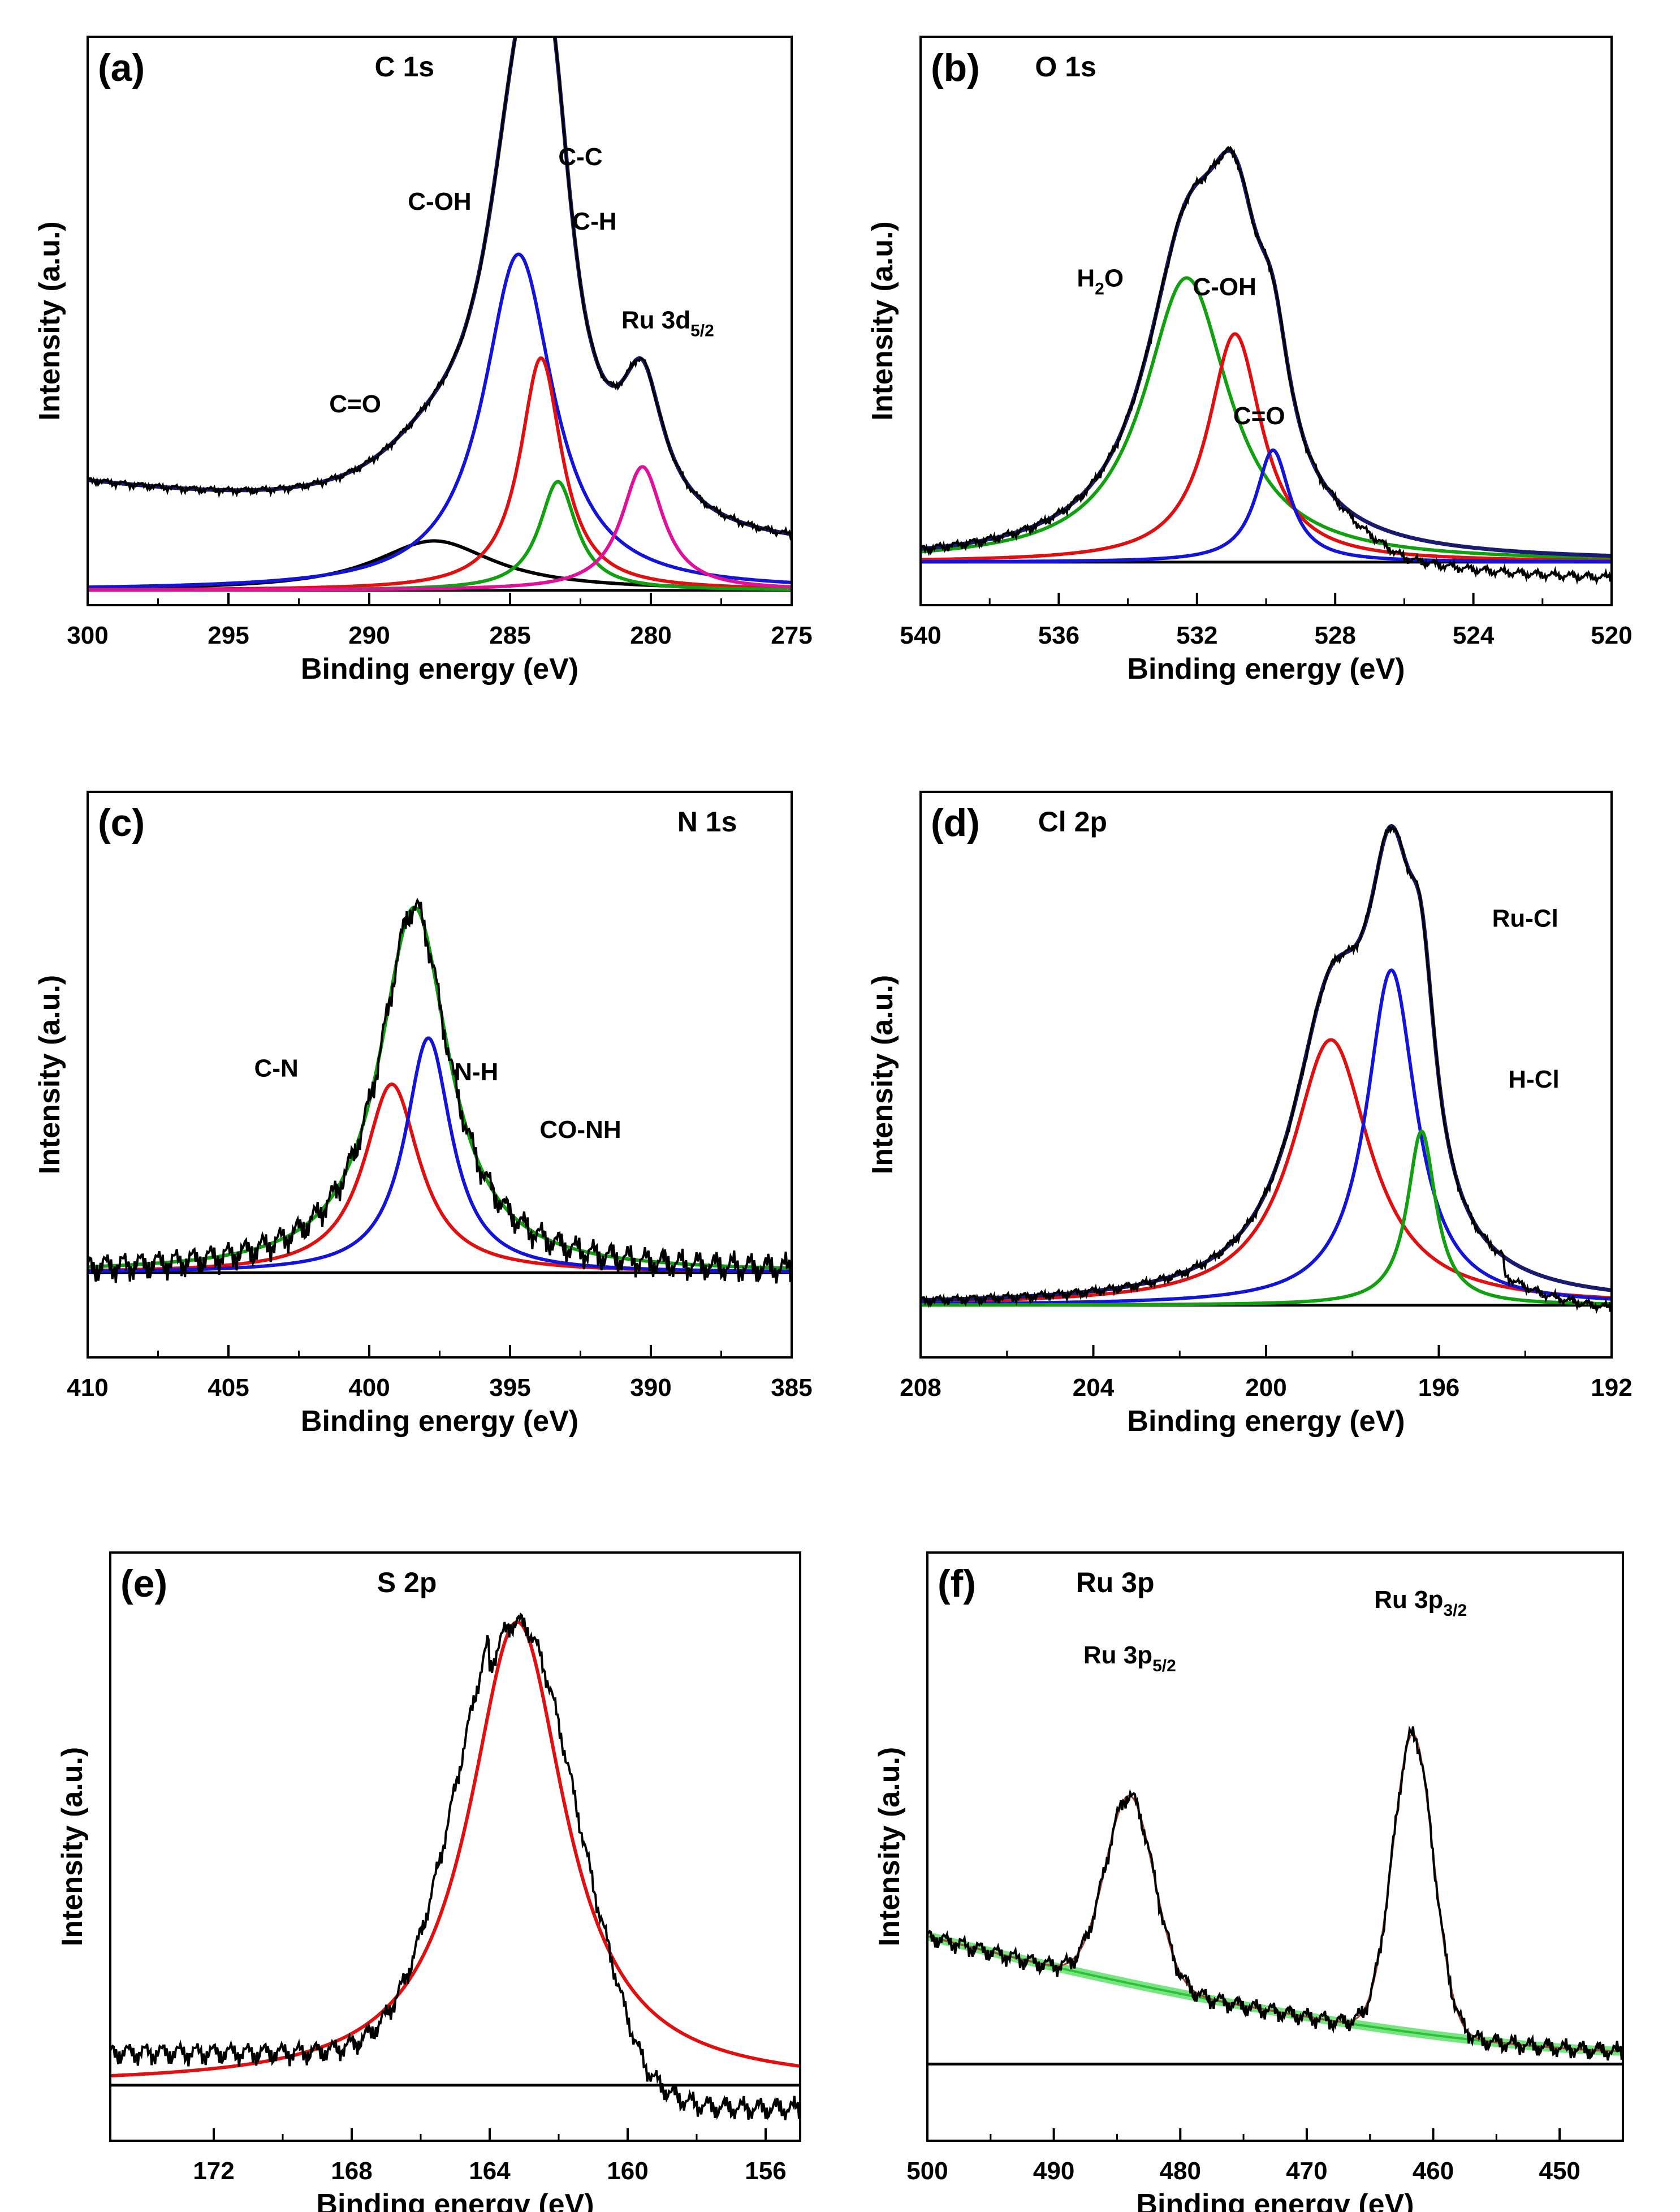 Image resolution: width=1680 pixels, height=2212 pixels. What do you see at coordinates (49, 1074) in the screenshot?
I see `y-axis-title-c: Intensity (a.u.)` at bounding box center [49, 1074].